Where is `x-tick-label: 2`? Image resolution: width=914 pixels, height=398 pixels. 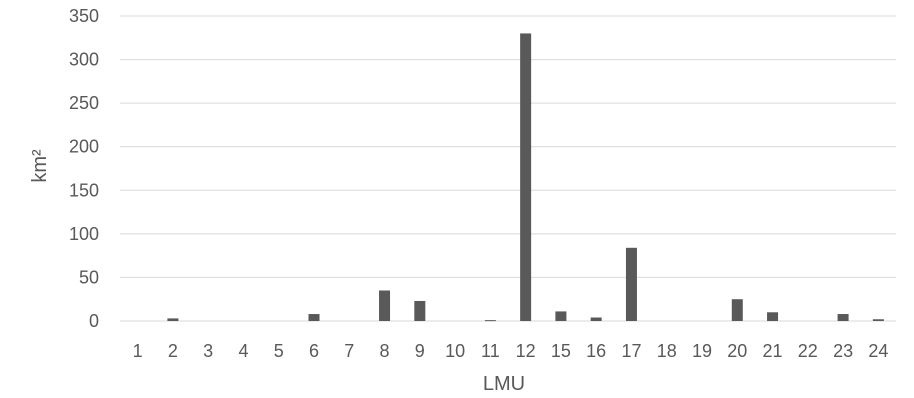
x-tick-label: 2 is located at coordinates (173, 351).